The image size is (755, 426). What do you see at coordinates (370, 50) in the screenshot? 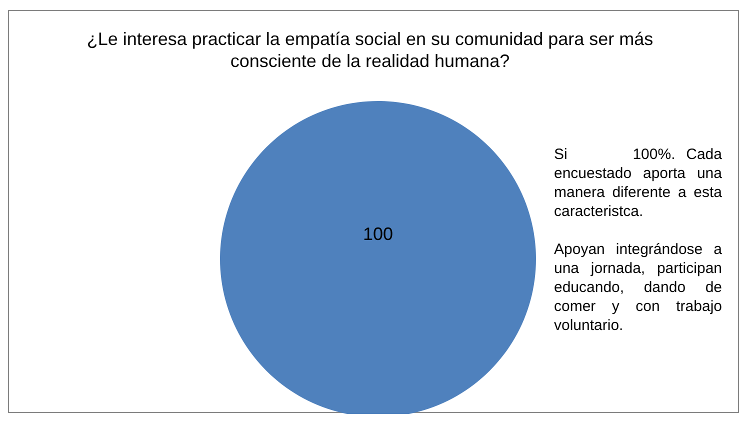
I see `chart-title: ¿Le interesa practicar la empatía social en su comunidad para ser más consciente de la realidad humana?` at bounding box center [370, 50].